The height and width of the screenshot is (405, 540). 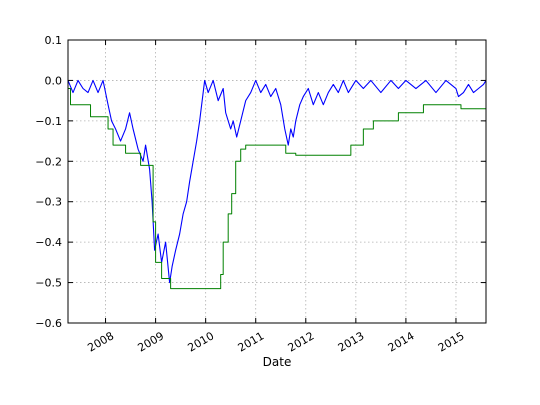 What do you see at coordinates (48, 161) in the screenshot?
I see `y-tick-label: −0.2` at bounding box center [48, 161].